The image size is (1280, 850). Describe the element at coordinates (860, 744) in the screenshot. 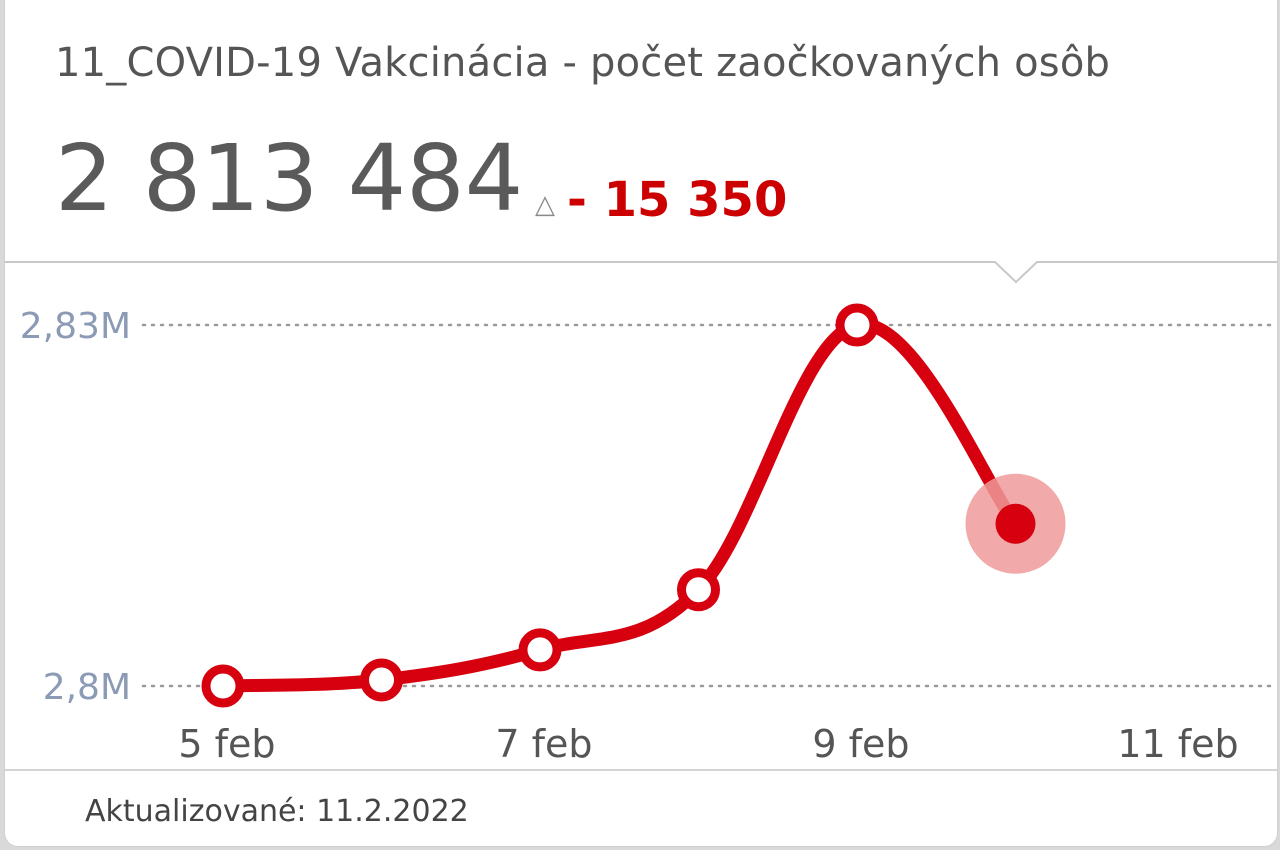

I see `x-tick-label: 9 feb` at that location.